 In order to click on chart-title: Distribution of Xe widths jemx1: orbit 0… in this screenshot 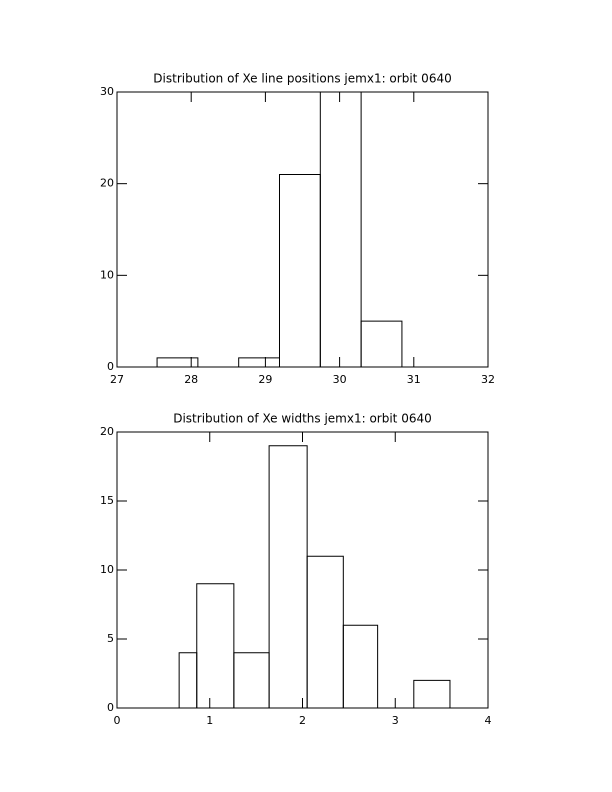, I will do `click(302, 419)`.